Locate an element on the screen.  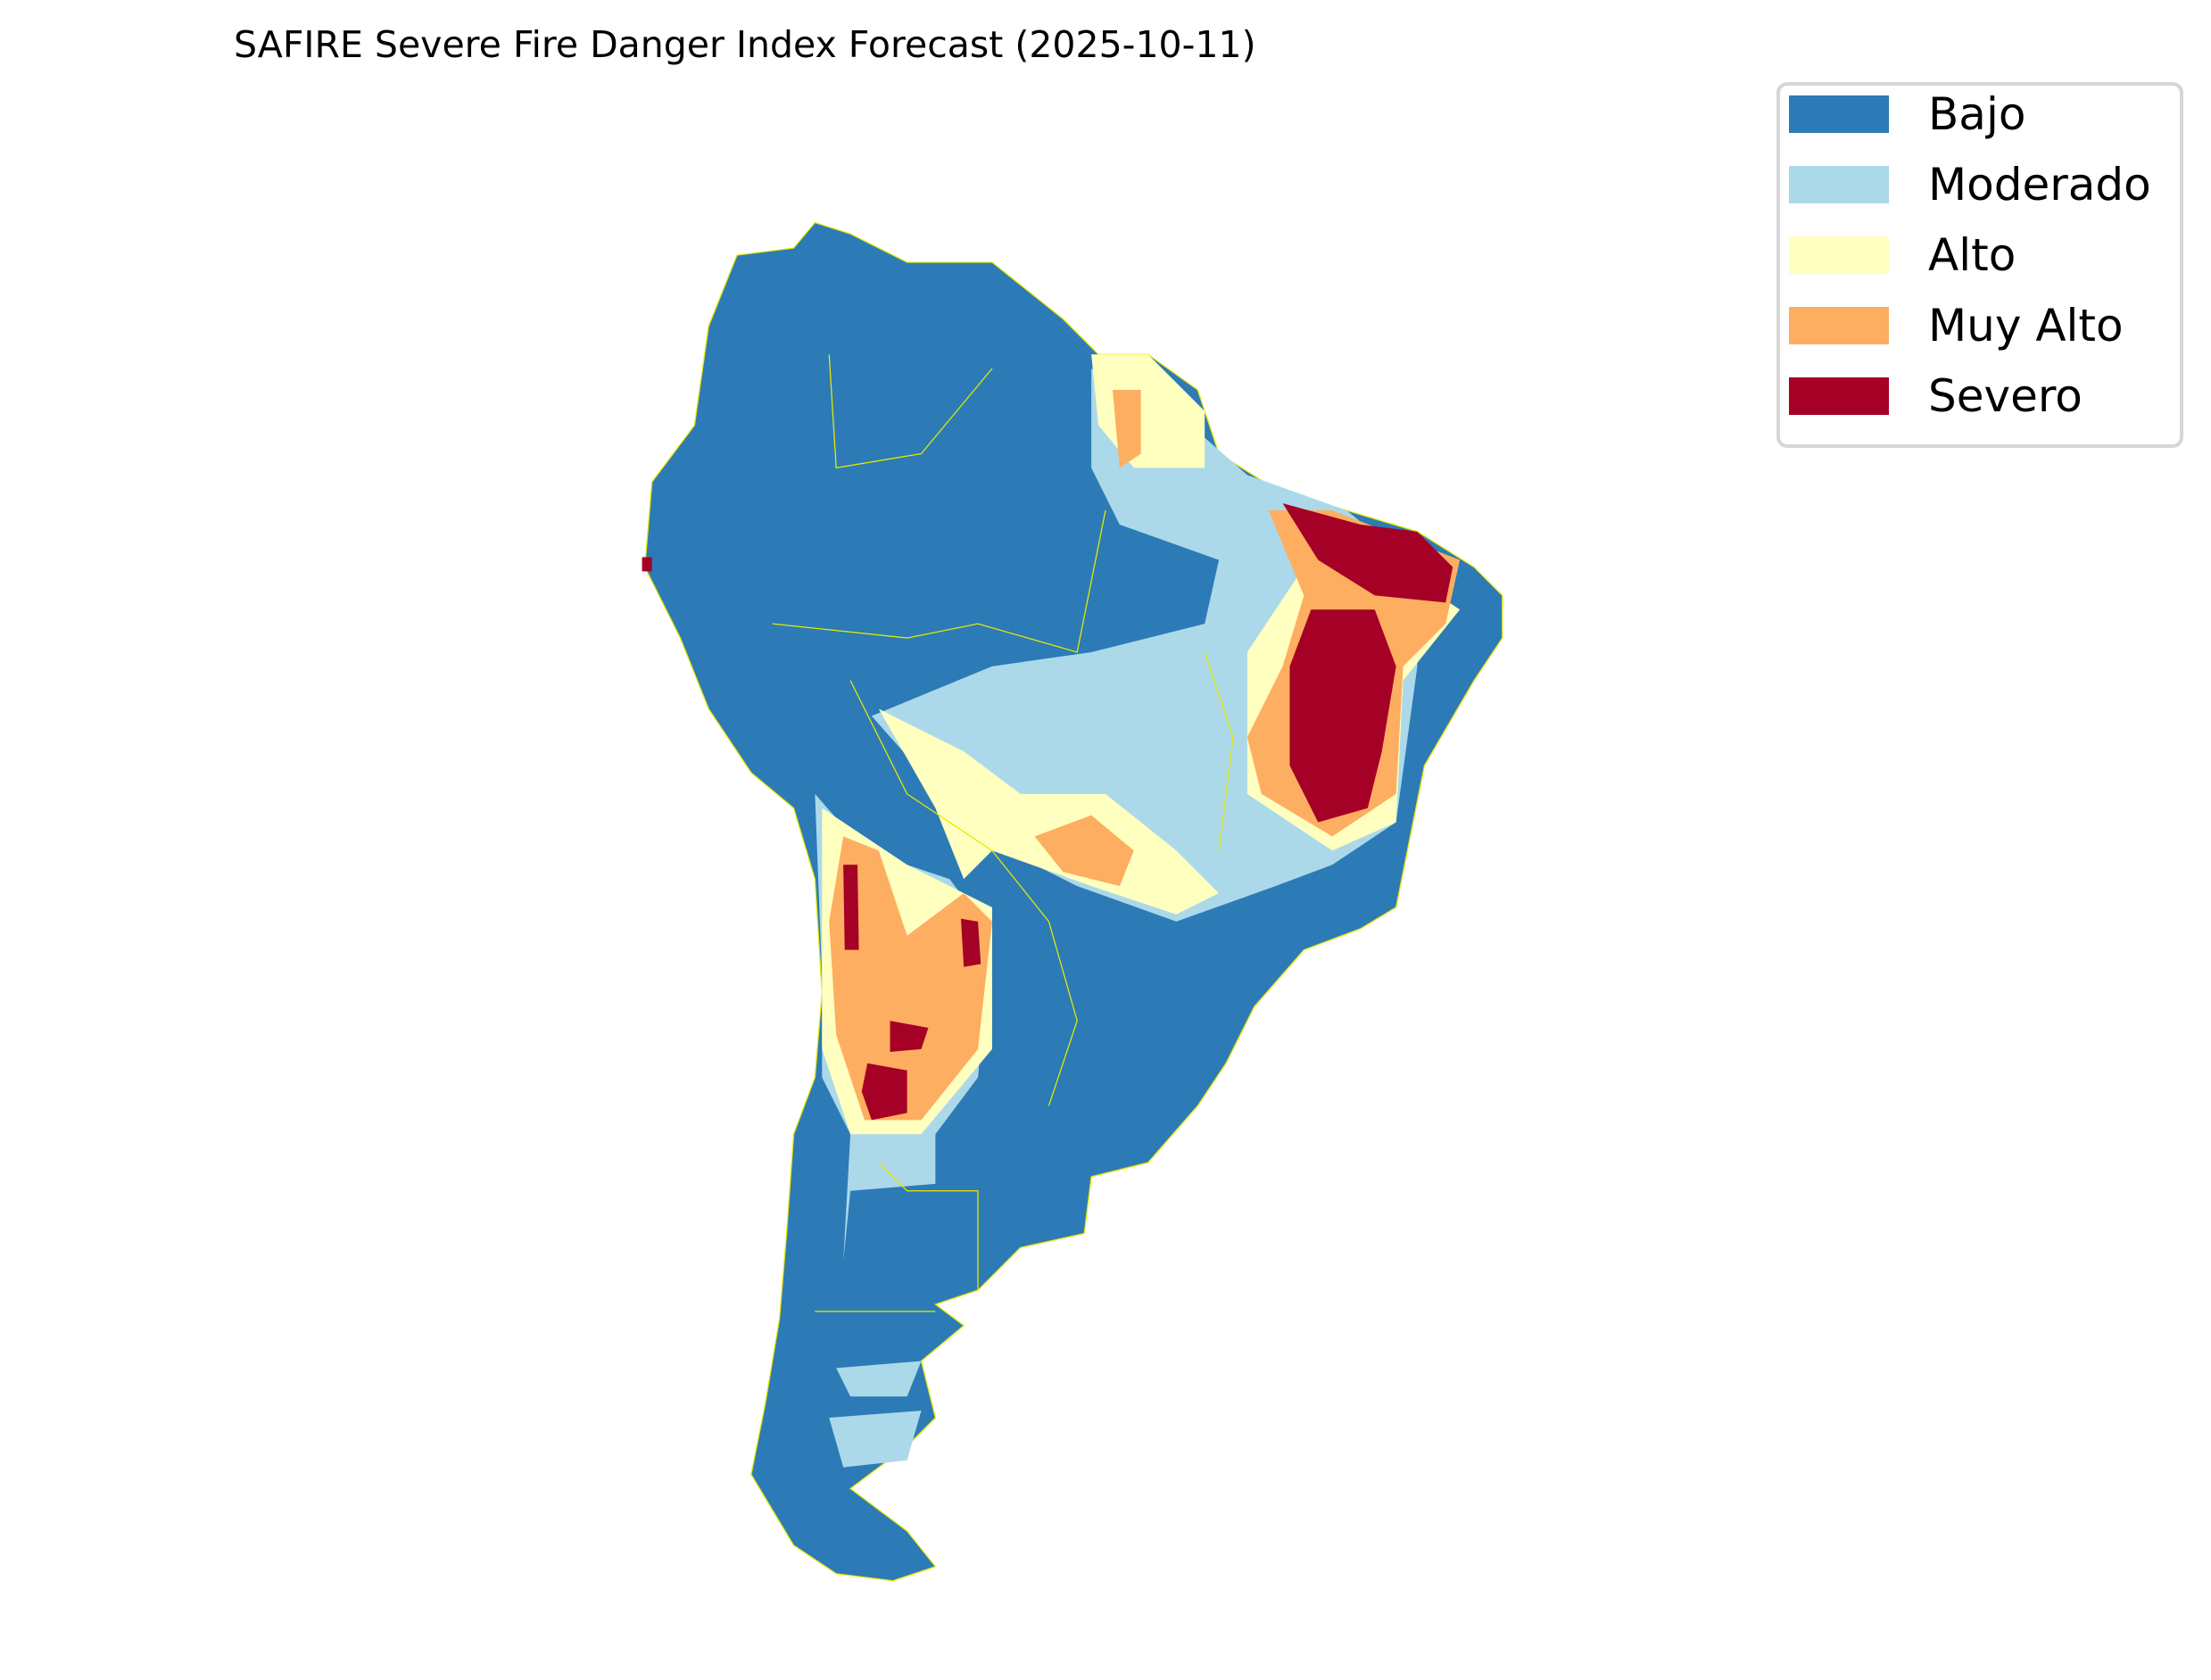
legend: Bajo Moderado Alto Muy Alto Severo is located at coordinates (1979, 265).